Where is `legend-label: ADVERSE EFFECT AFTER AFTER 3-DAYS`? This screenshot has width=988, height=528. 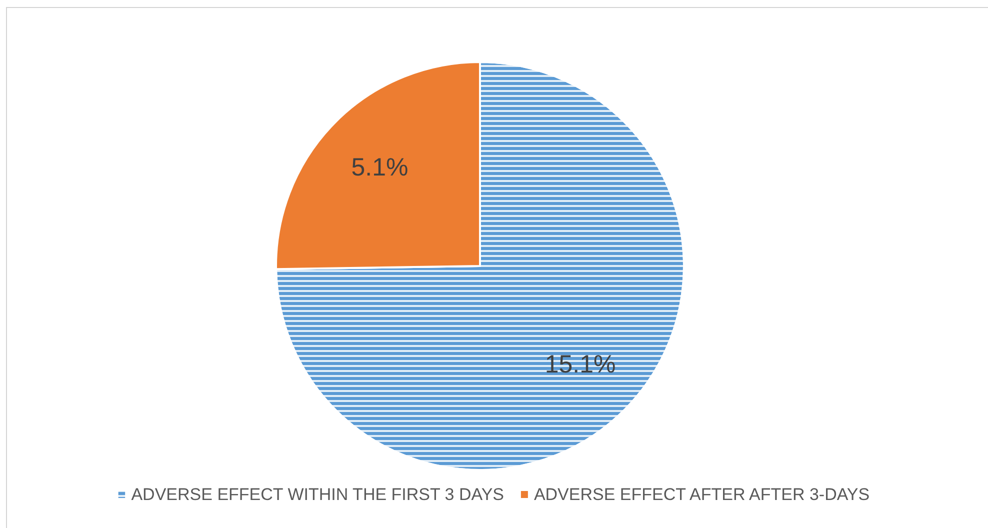 legend-label: ADVERSE EFFECT AFTER AFTER 3-DAYS is located at coordinates (702, 494).